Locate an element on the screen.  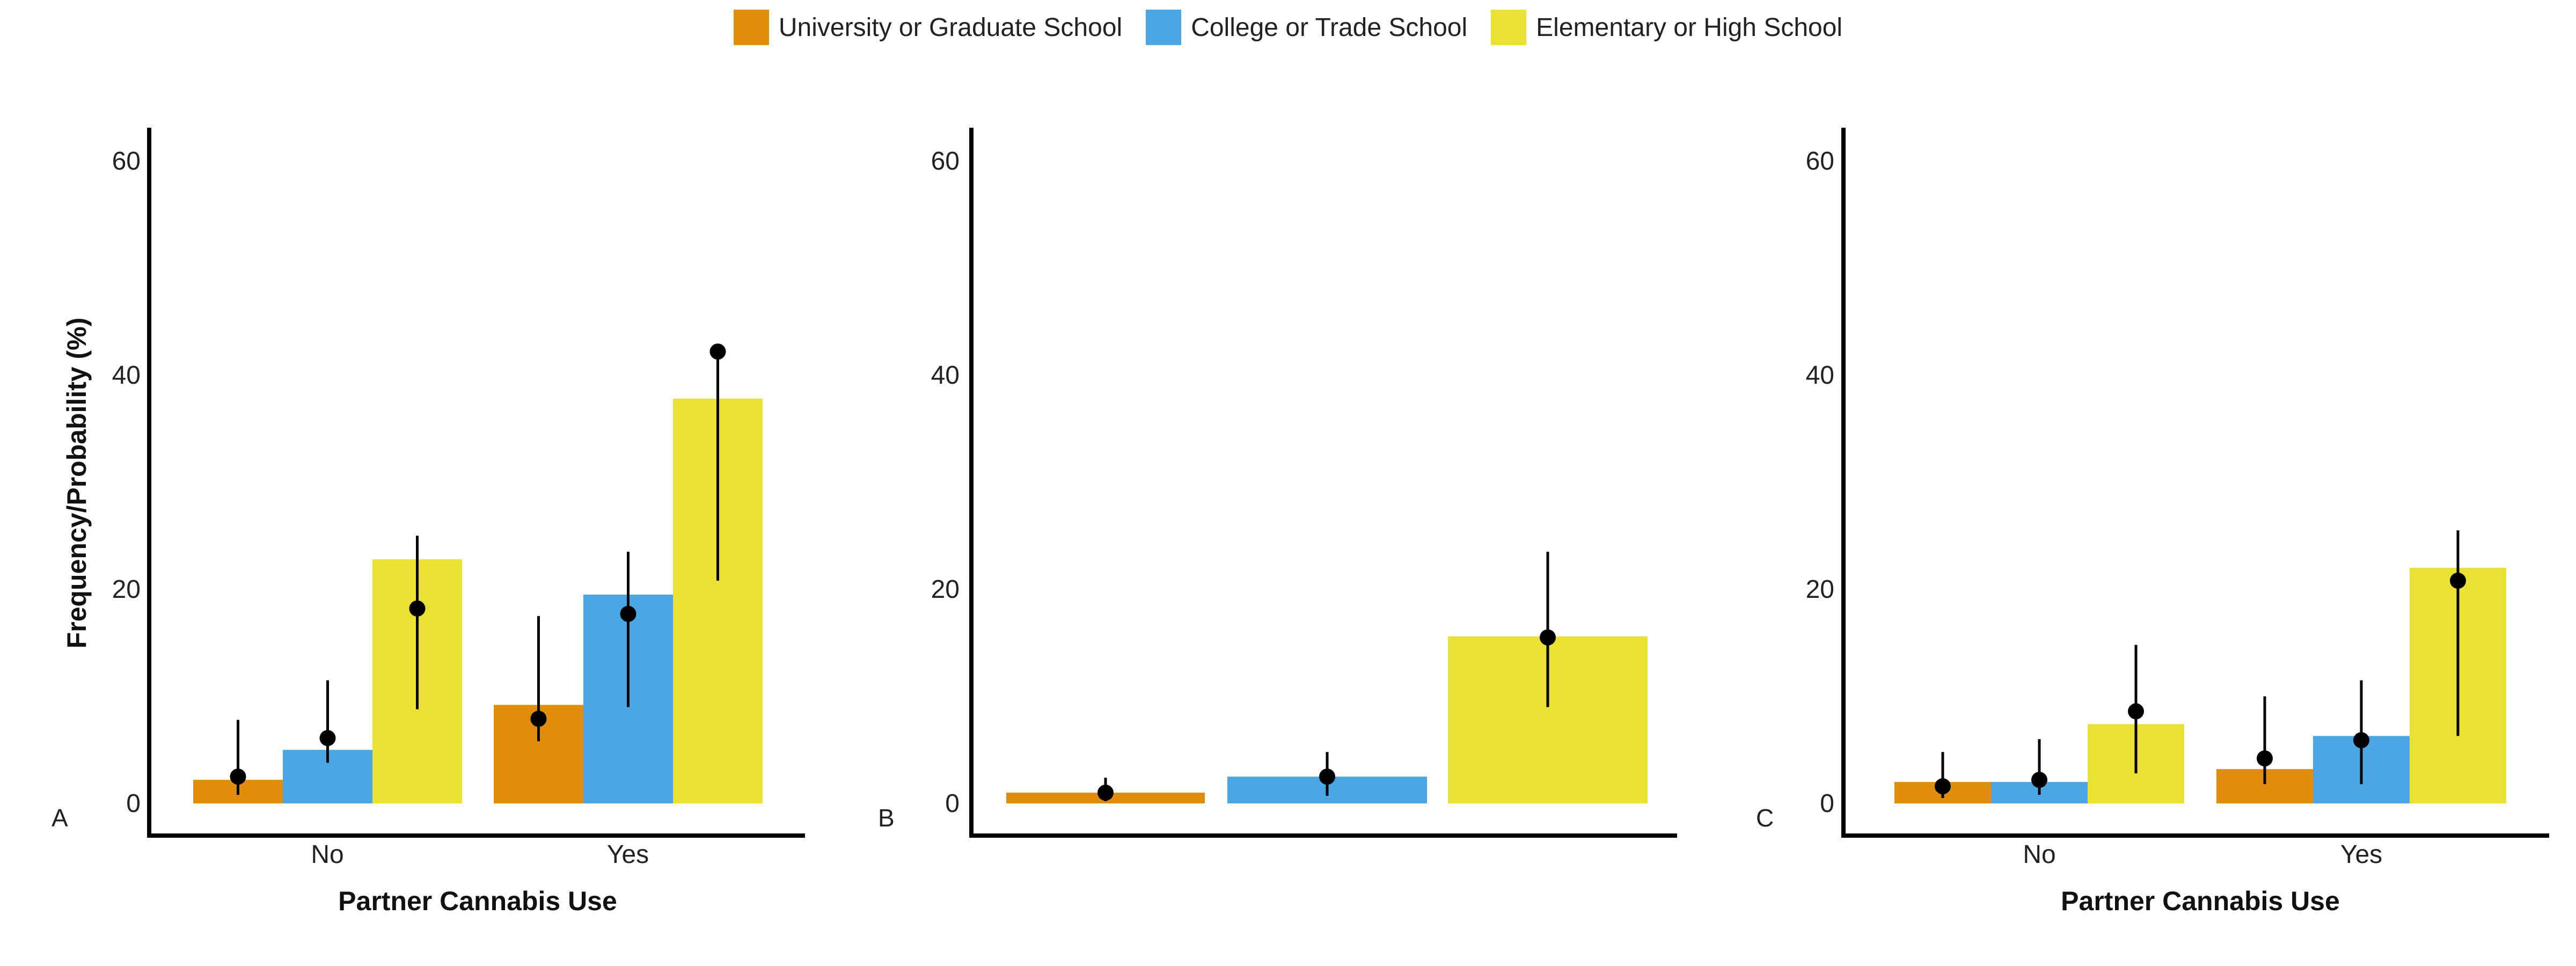
panel-a-point-no-college-or-trade-school is located at coordinates (327, 738).